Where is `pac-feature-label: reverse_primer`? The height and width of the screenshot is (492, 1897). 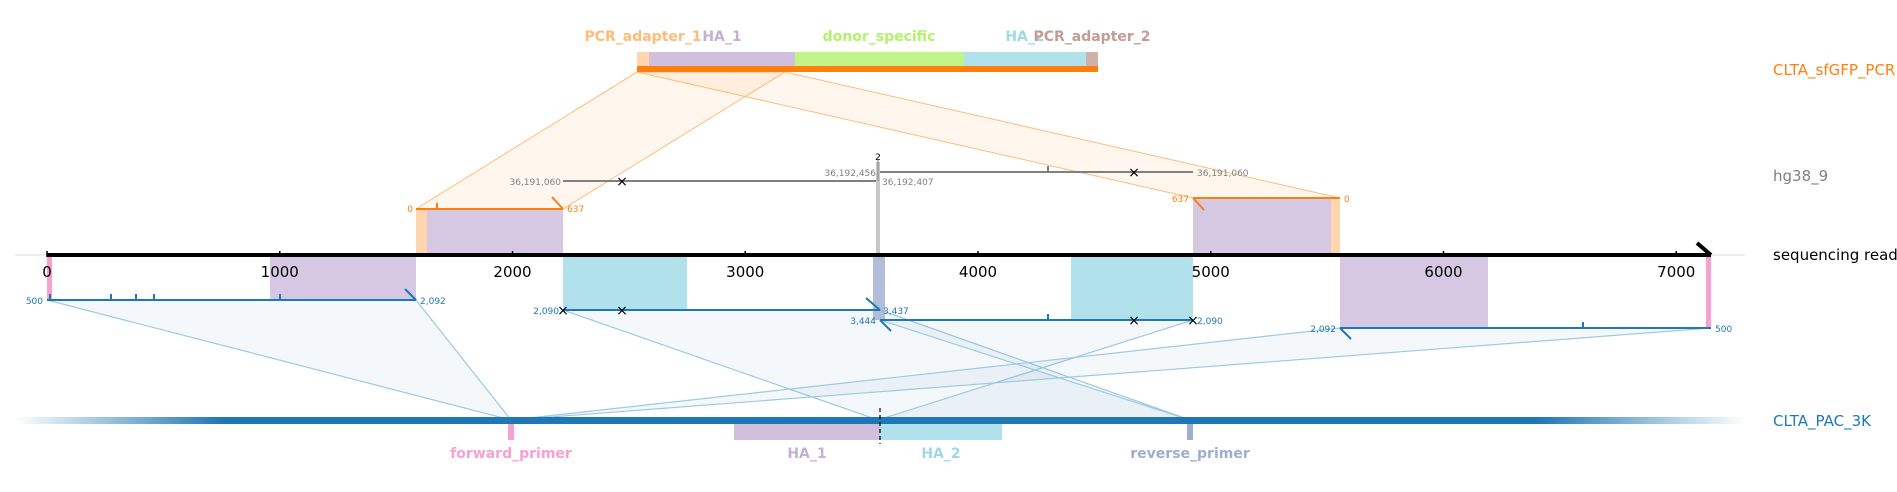 pac-feature-label: reverse_primer is located at coordinates (1190, 454).